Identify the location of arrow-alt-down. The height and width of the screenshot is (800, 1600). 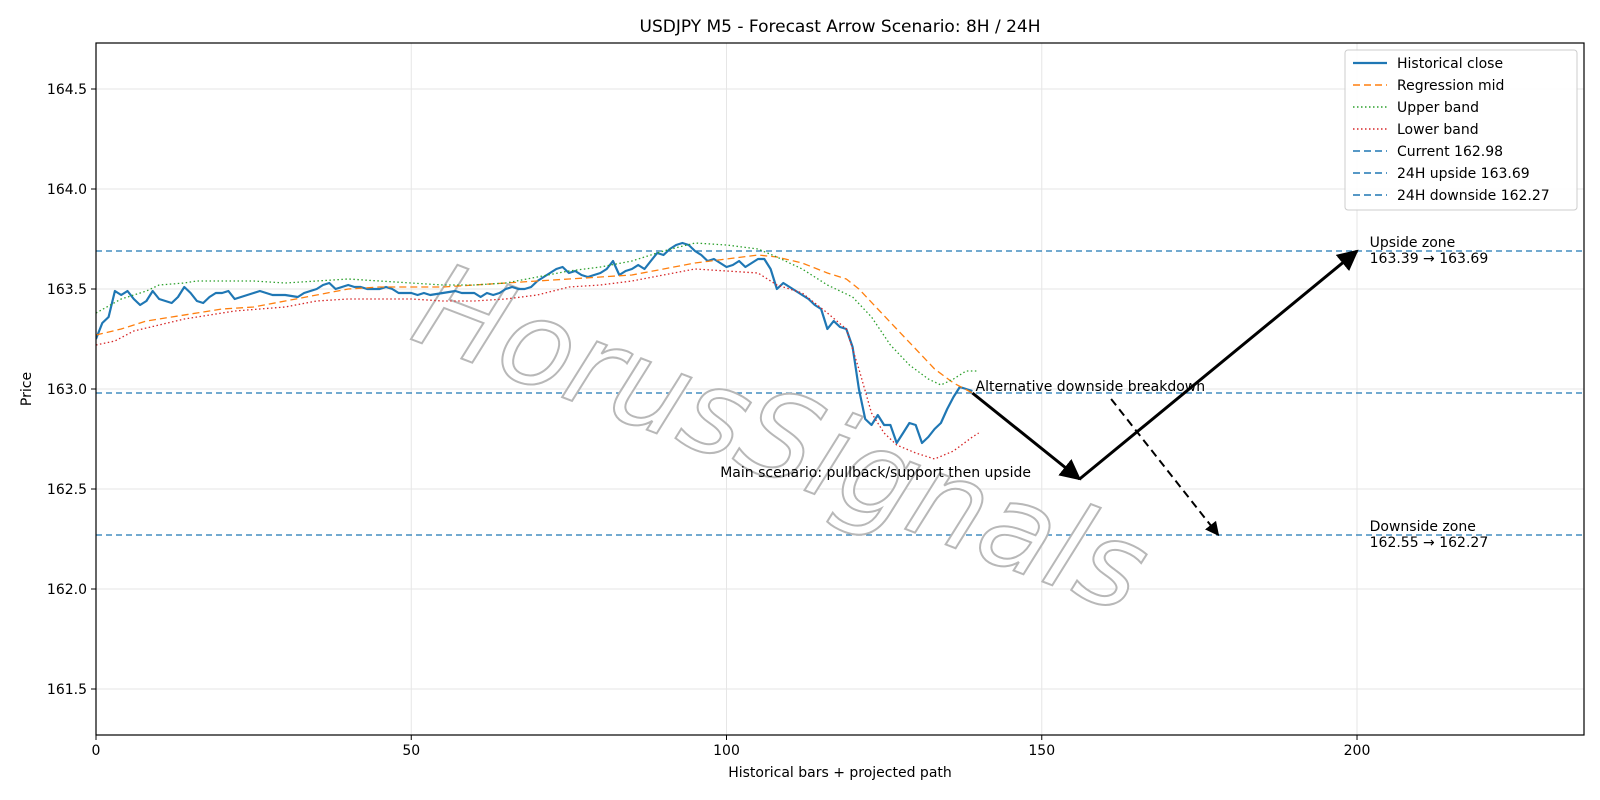
(1165, 467).